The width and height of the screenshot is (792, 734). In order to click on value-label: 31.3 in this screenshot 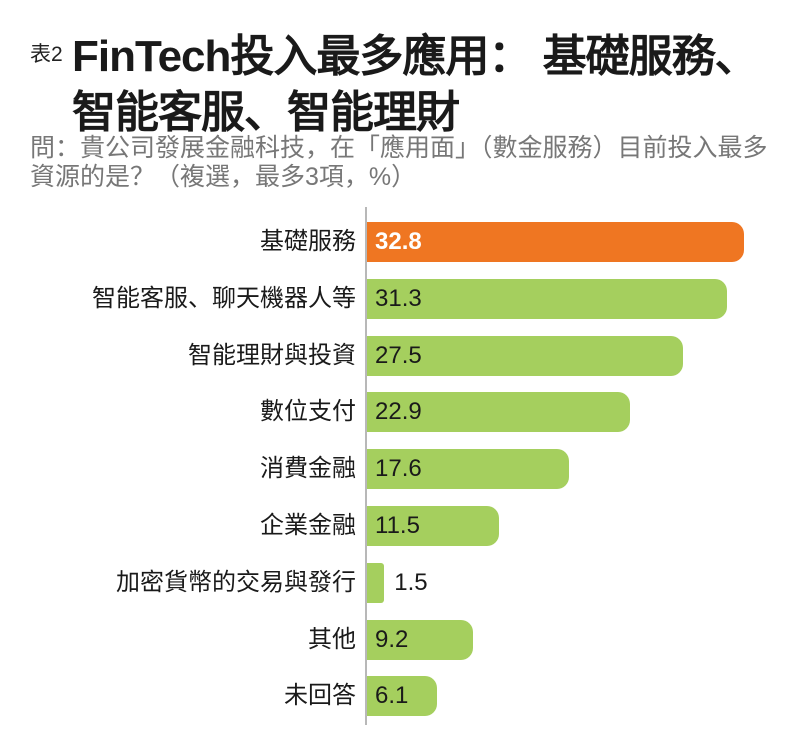, I will do `click(398, 298)`.